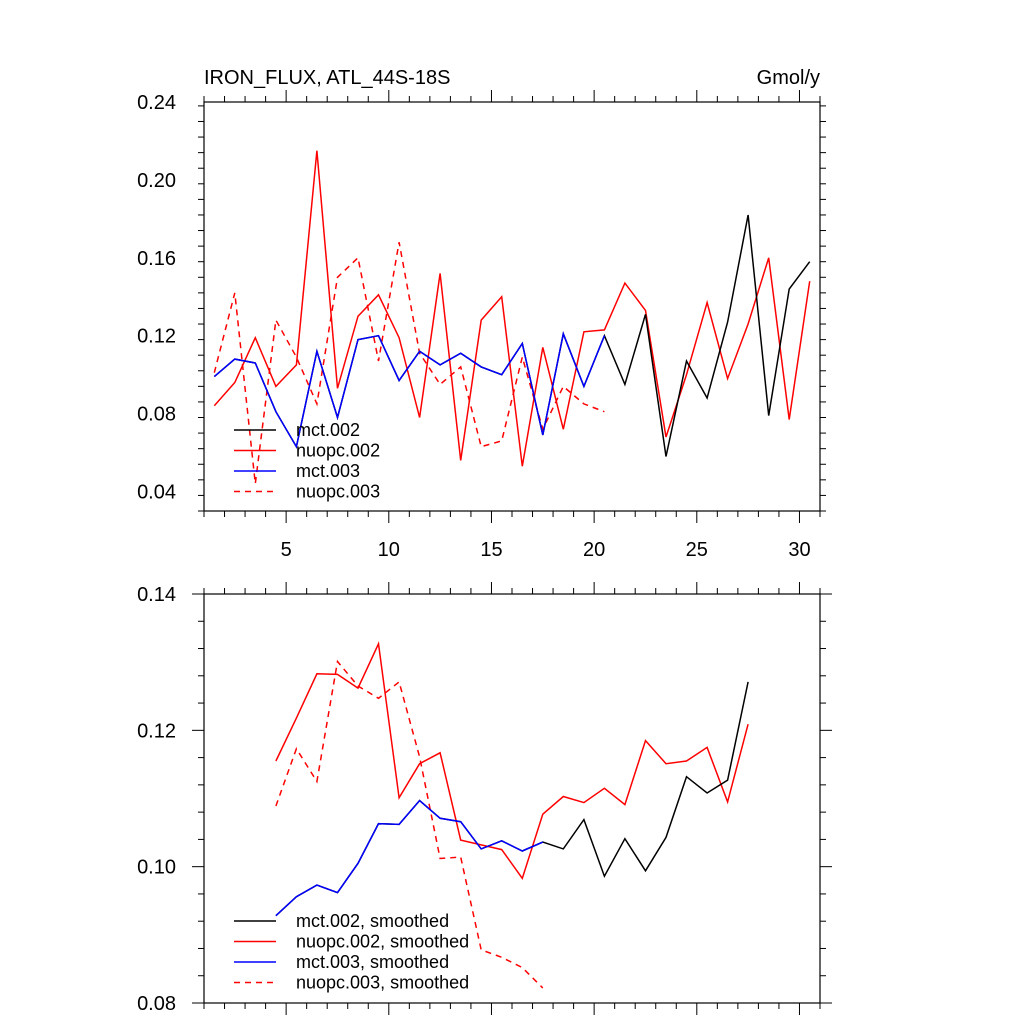 The width and height of the screenshot is (1024, 1024). I want to click on x-tick-label: 20, so click(594, 550).